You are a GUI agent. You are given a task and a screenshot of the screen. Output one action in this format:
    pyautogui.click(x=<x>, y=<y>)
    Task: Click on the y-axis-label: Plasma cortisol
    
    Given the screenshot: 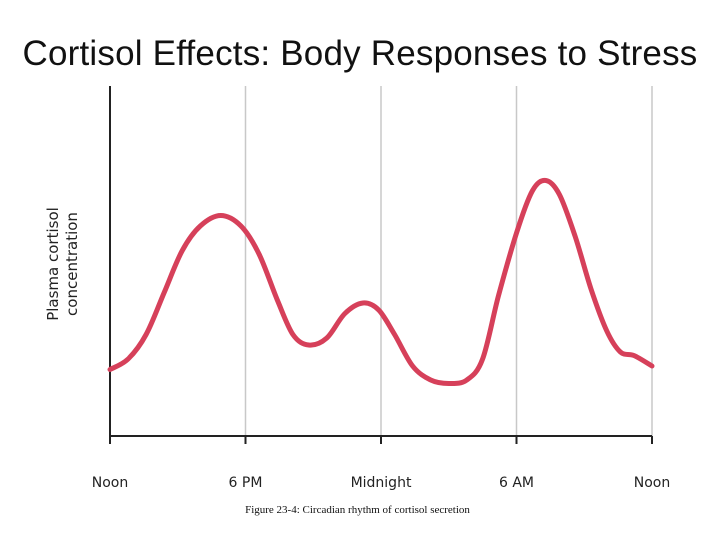 What is the action you would take?
    pyautogui.click(x=53, y=264)
    